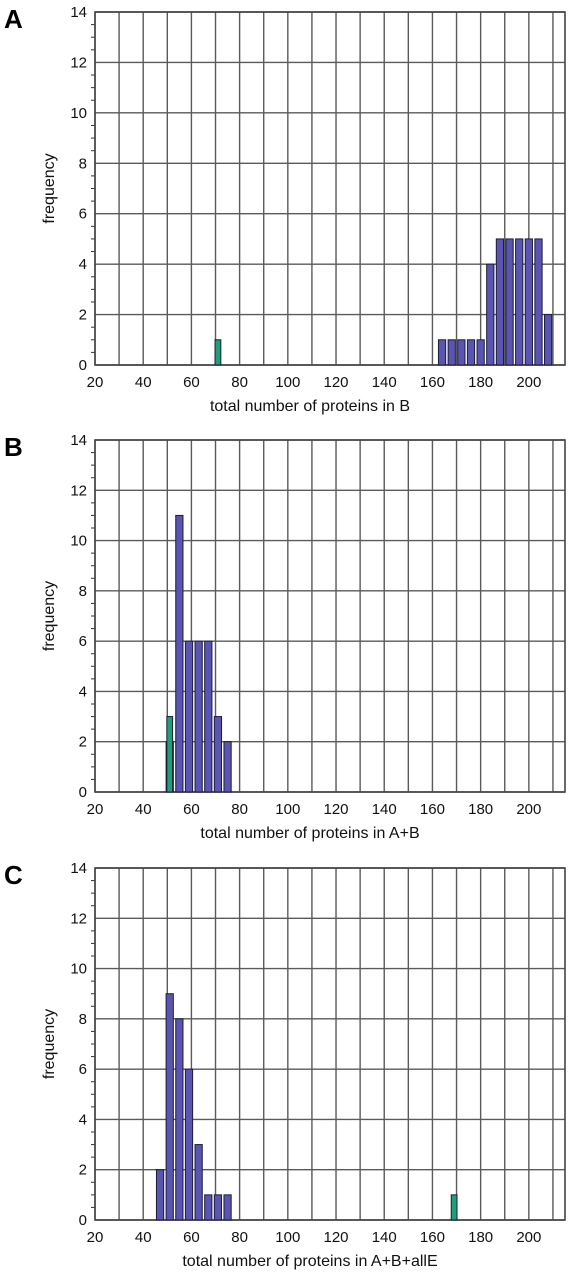 The image size is (570, 1280). What do you see at coordinates (13, 19) in the screenshot?
I see `panel-letter: A` at bounding box center [13, 19].